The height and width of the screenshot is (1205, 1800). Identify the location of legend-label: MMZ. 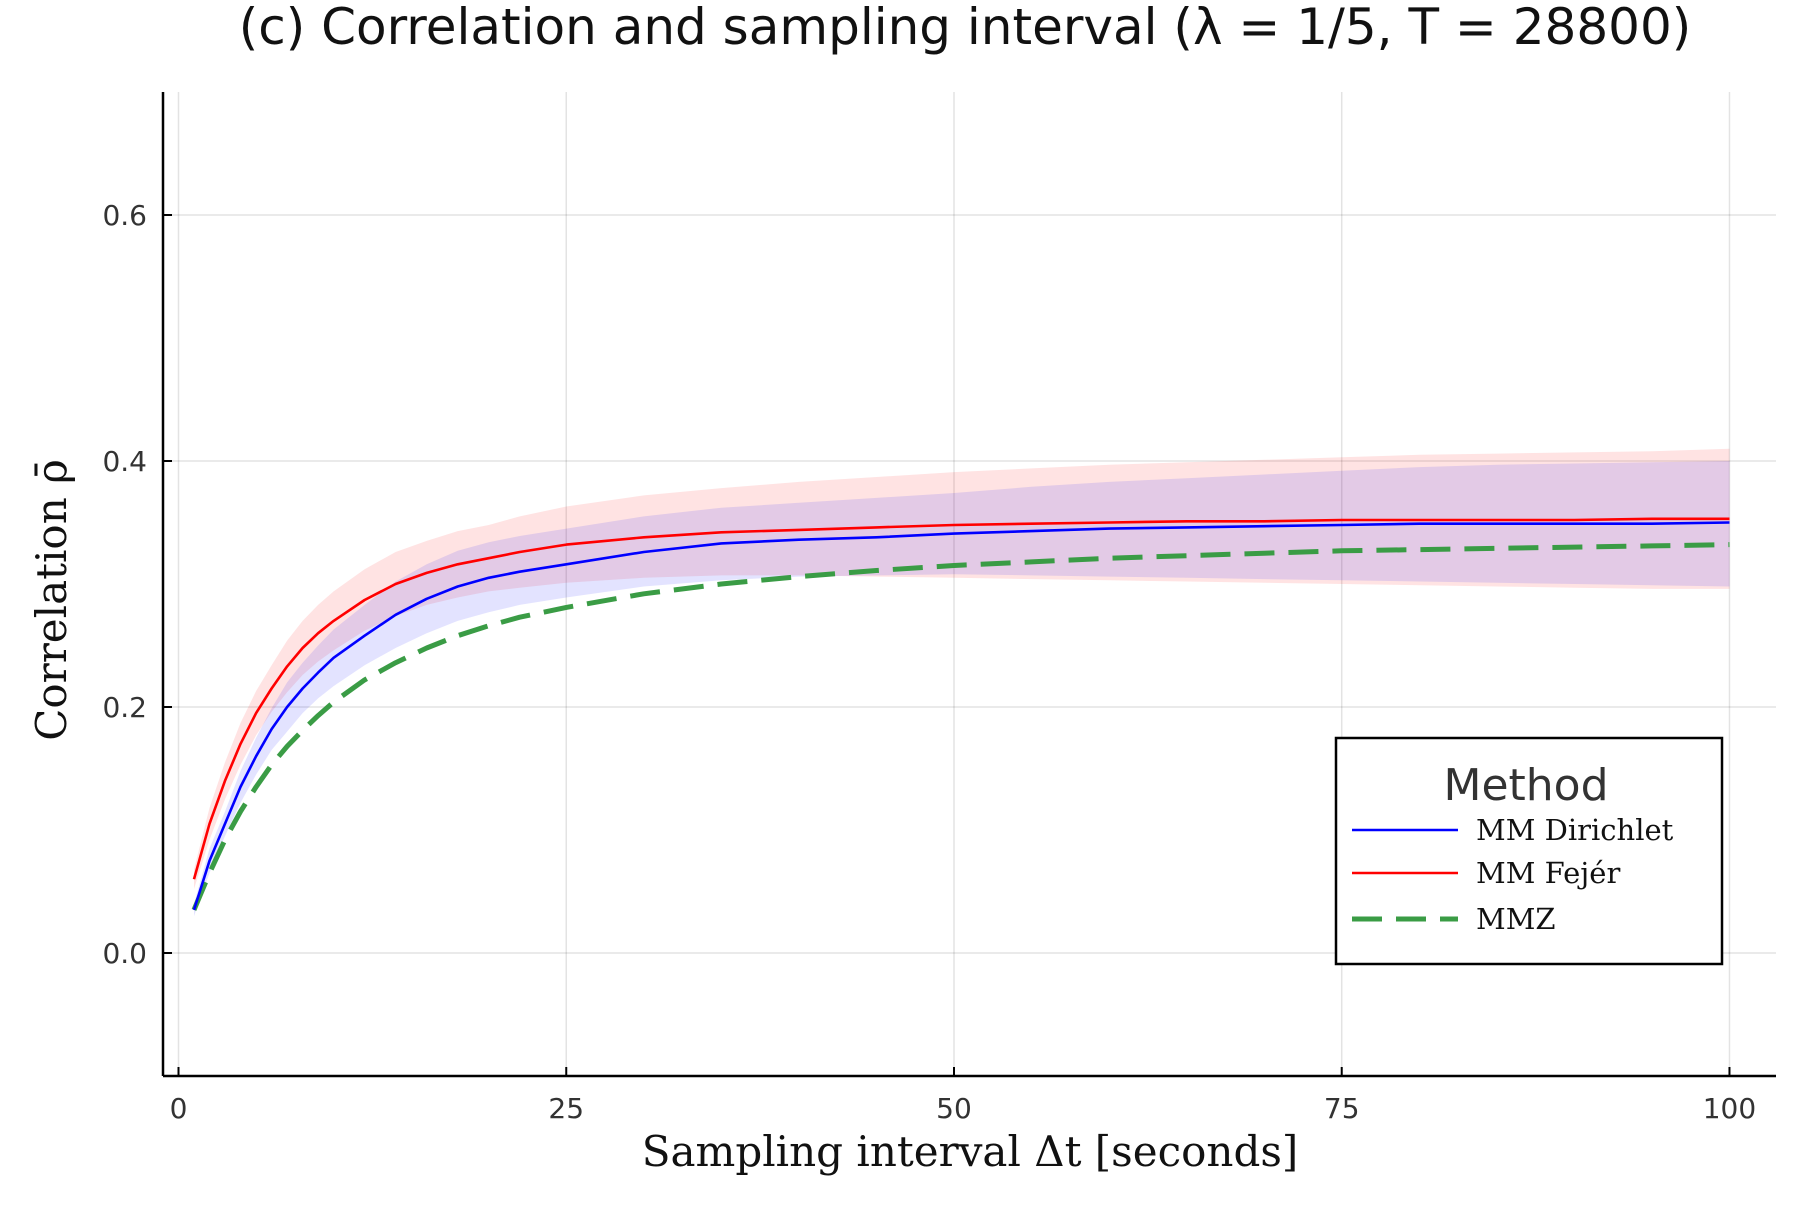
(1516, 919).